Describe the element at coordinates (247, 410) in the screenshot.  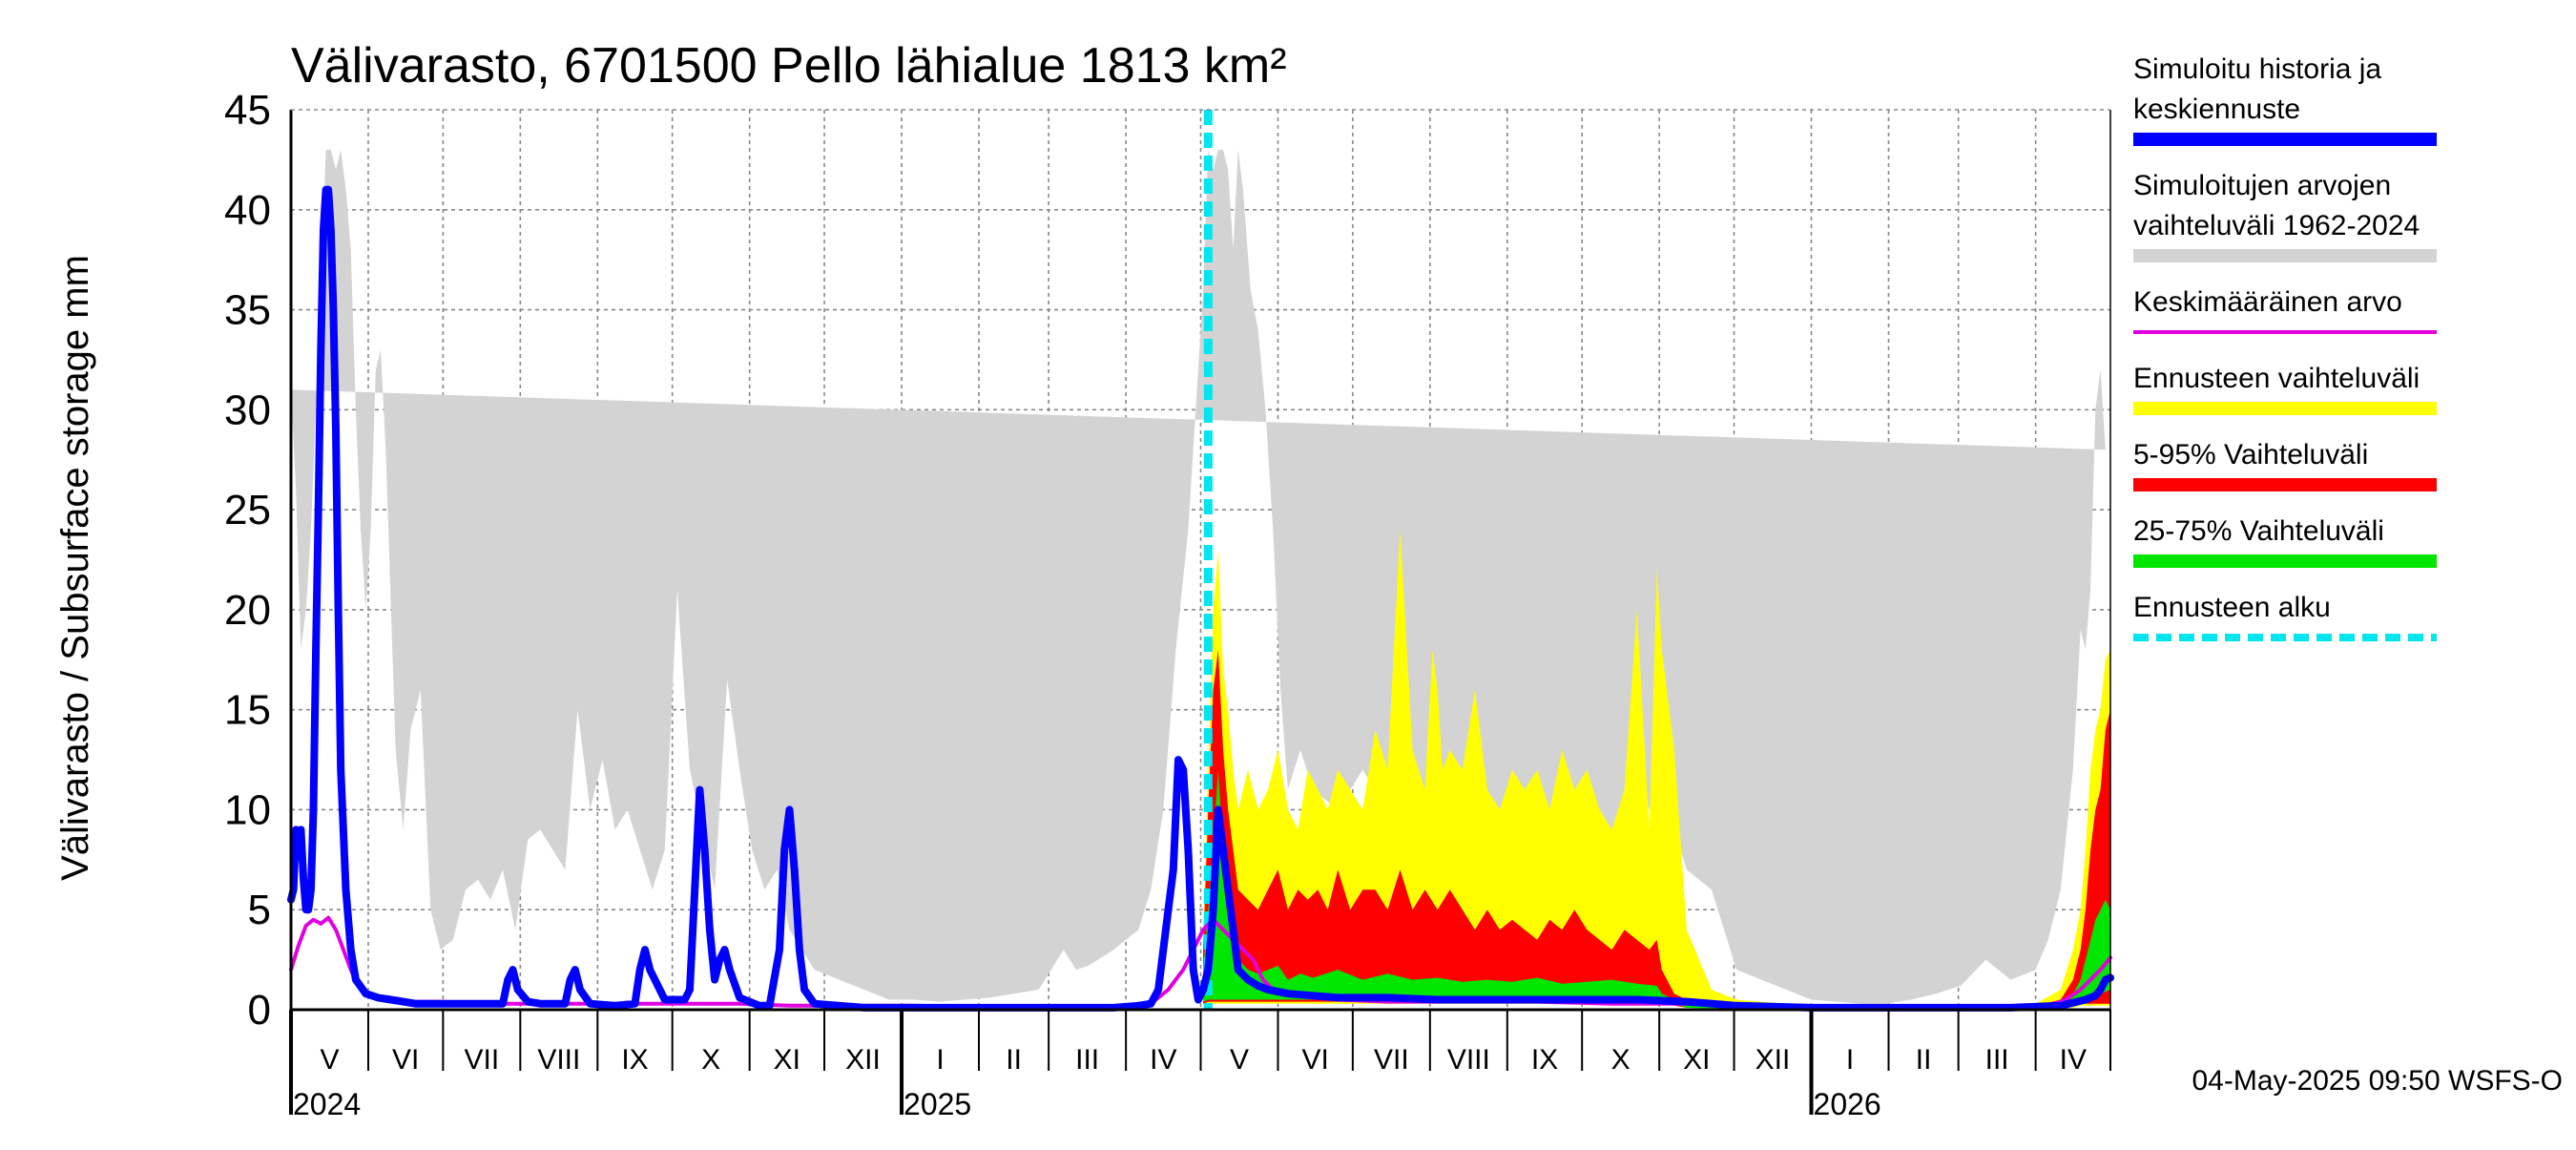
I see `y-tick-label: 30` at that location.